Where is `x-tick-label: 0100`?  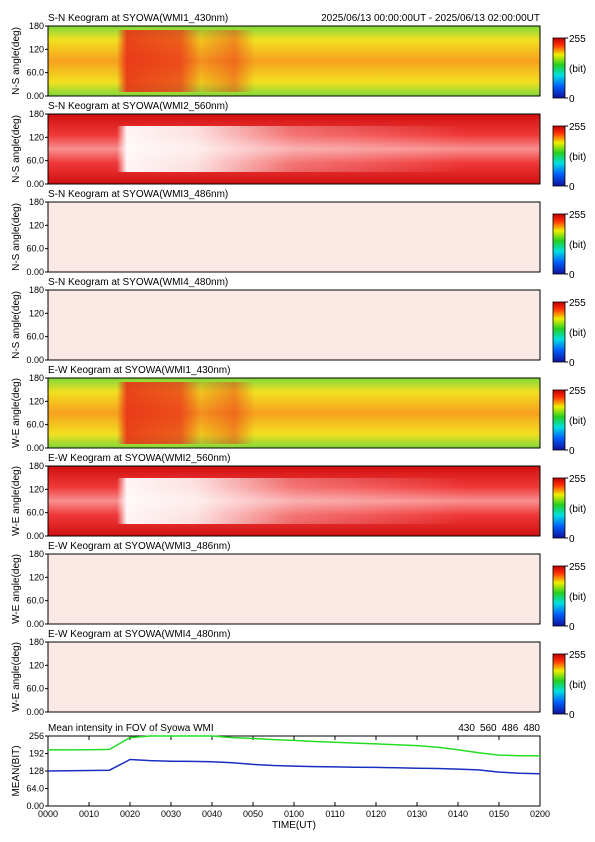 x-tick-label: 0100 is located at coordinates (294, 814).